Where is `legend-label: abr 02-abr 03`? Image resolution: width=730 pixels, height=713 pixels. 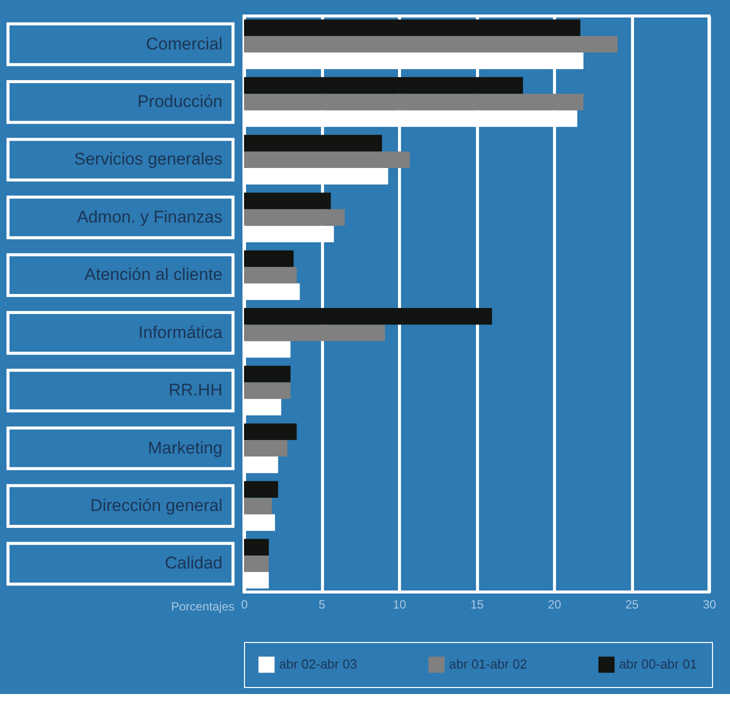 legend-label: abr 02-abr 03 is located at coordinates (318, 664).